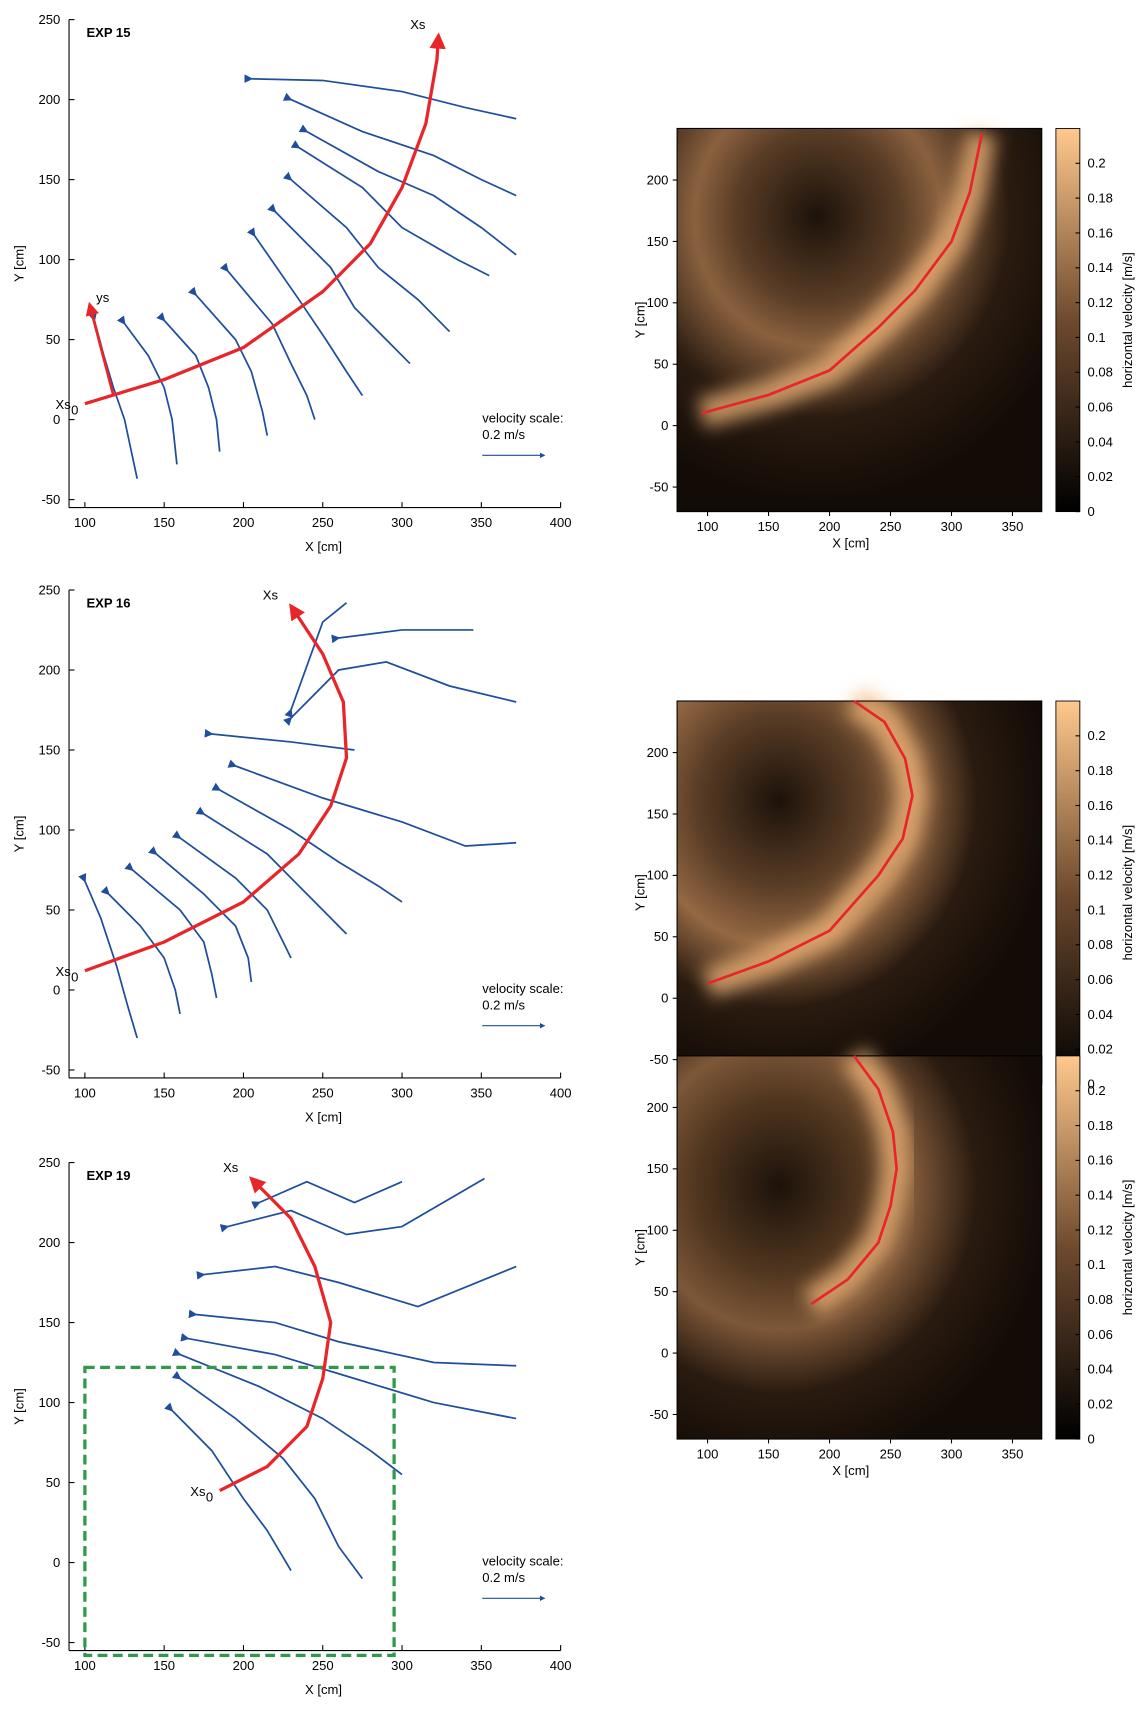  What do you see at coordinates (561, 1093) in the screenshot?
I see `x-tick-label: 400` at bounding box center [561, 1093].